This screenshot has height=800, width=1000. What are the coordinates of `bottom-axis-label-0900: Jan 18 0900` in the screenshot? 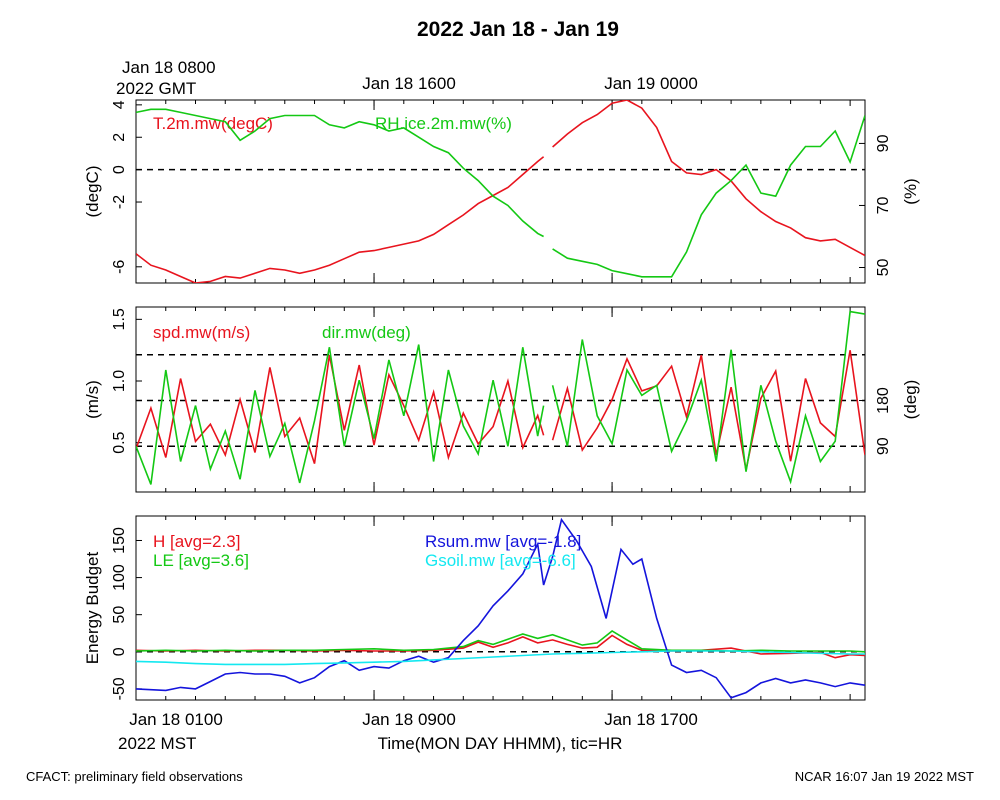 It's located at (409, 719).